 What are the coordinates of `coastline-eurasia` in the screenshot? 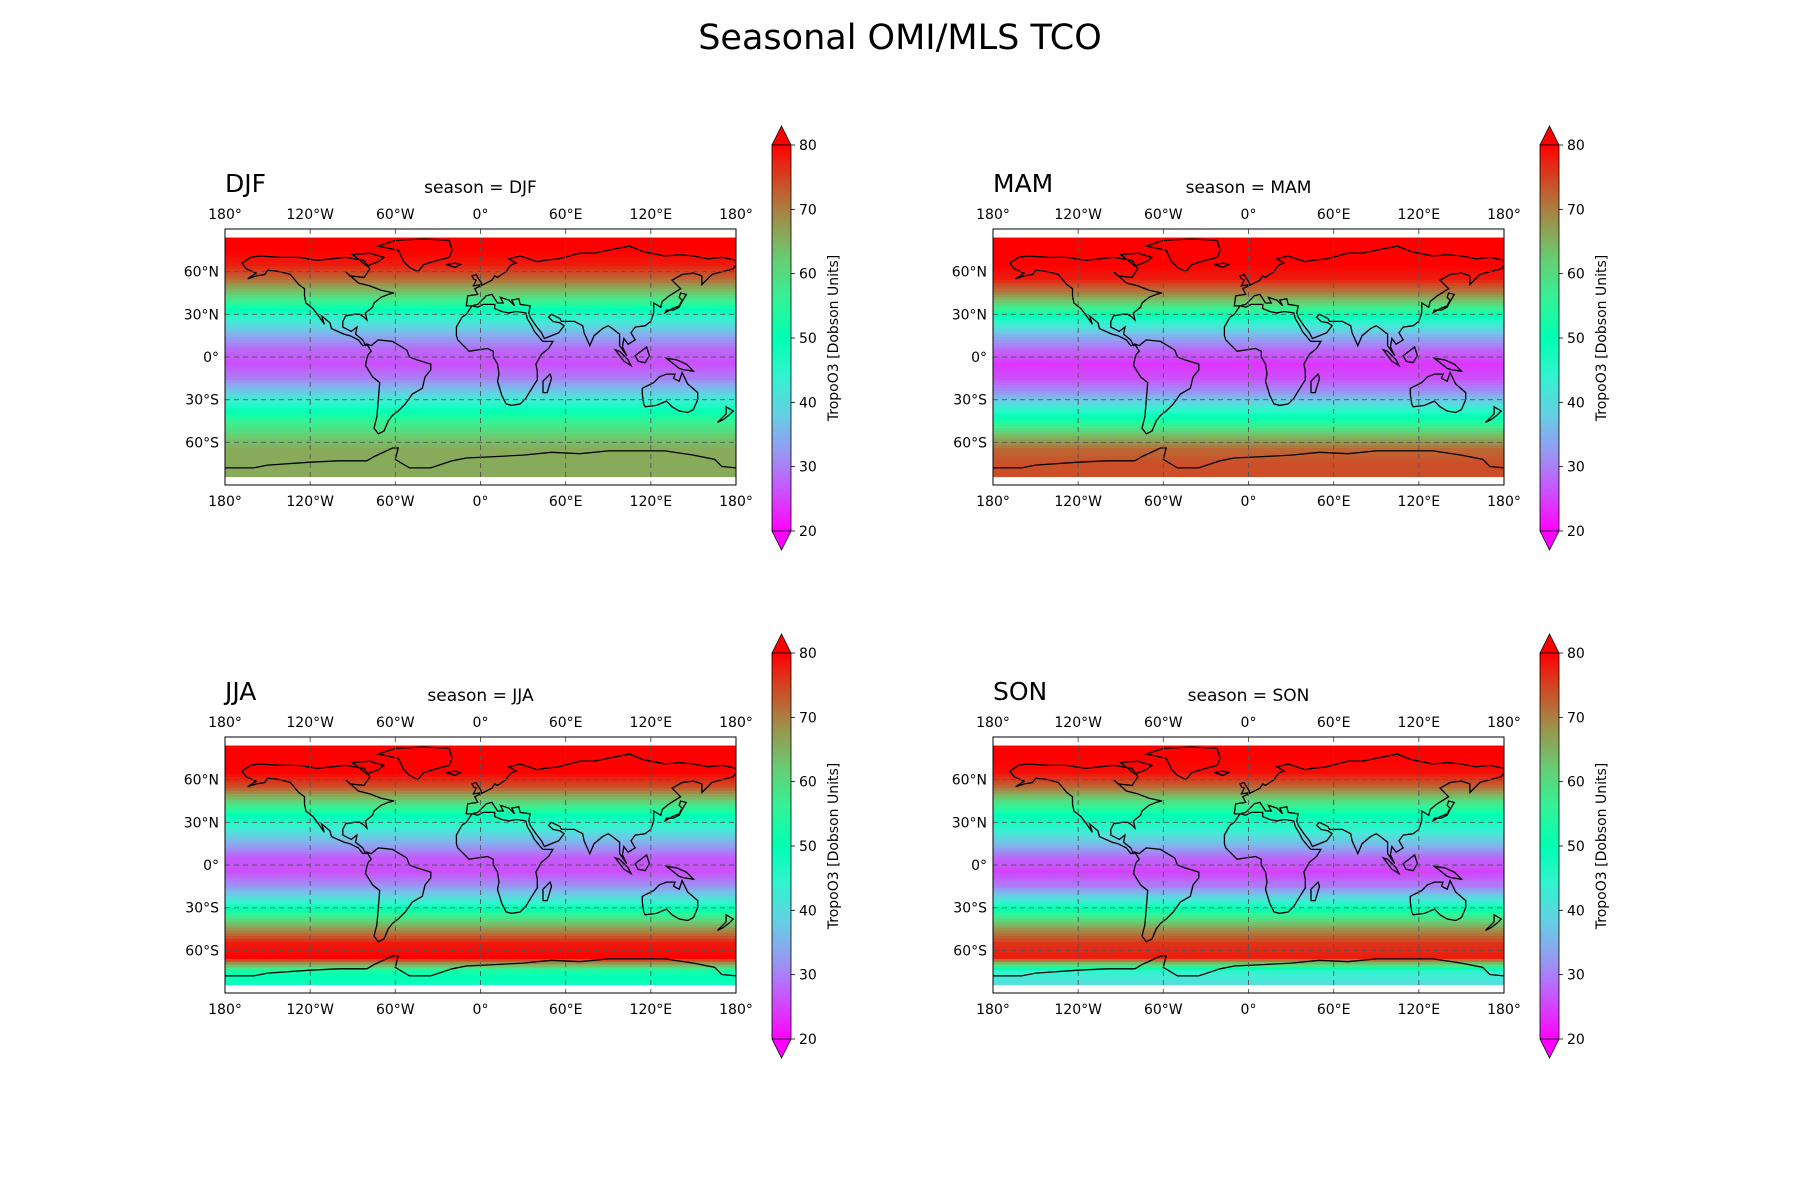 It's located at (600, 808).